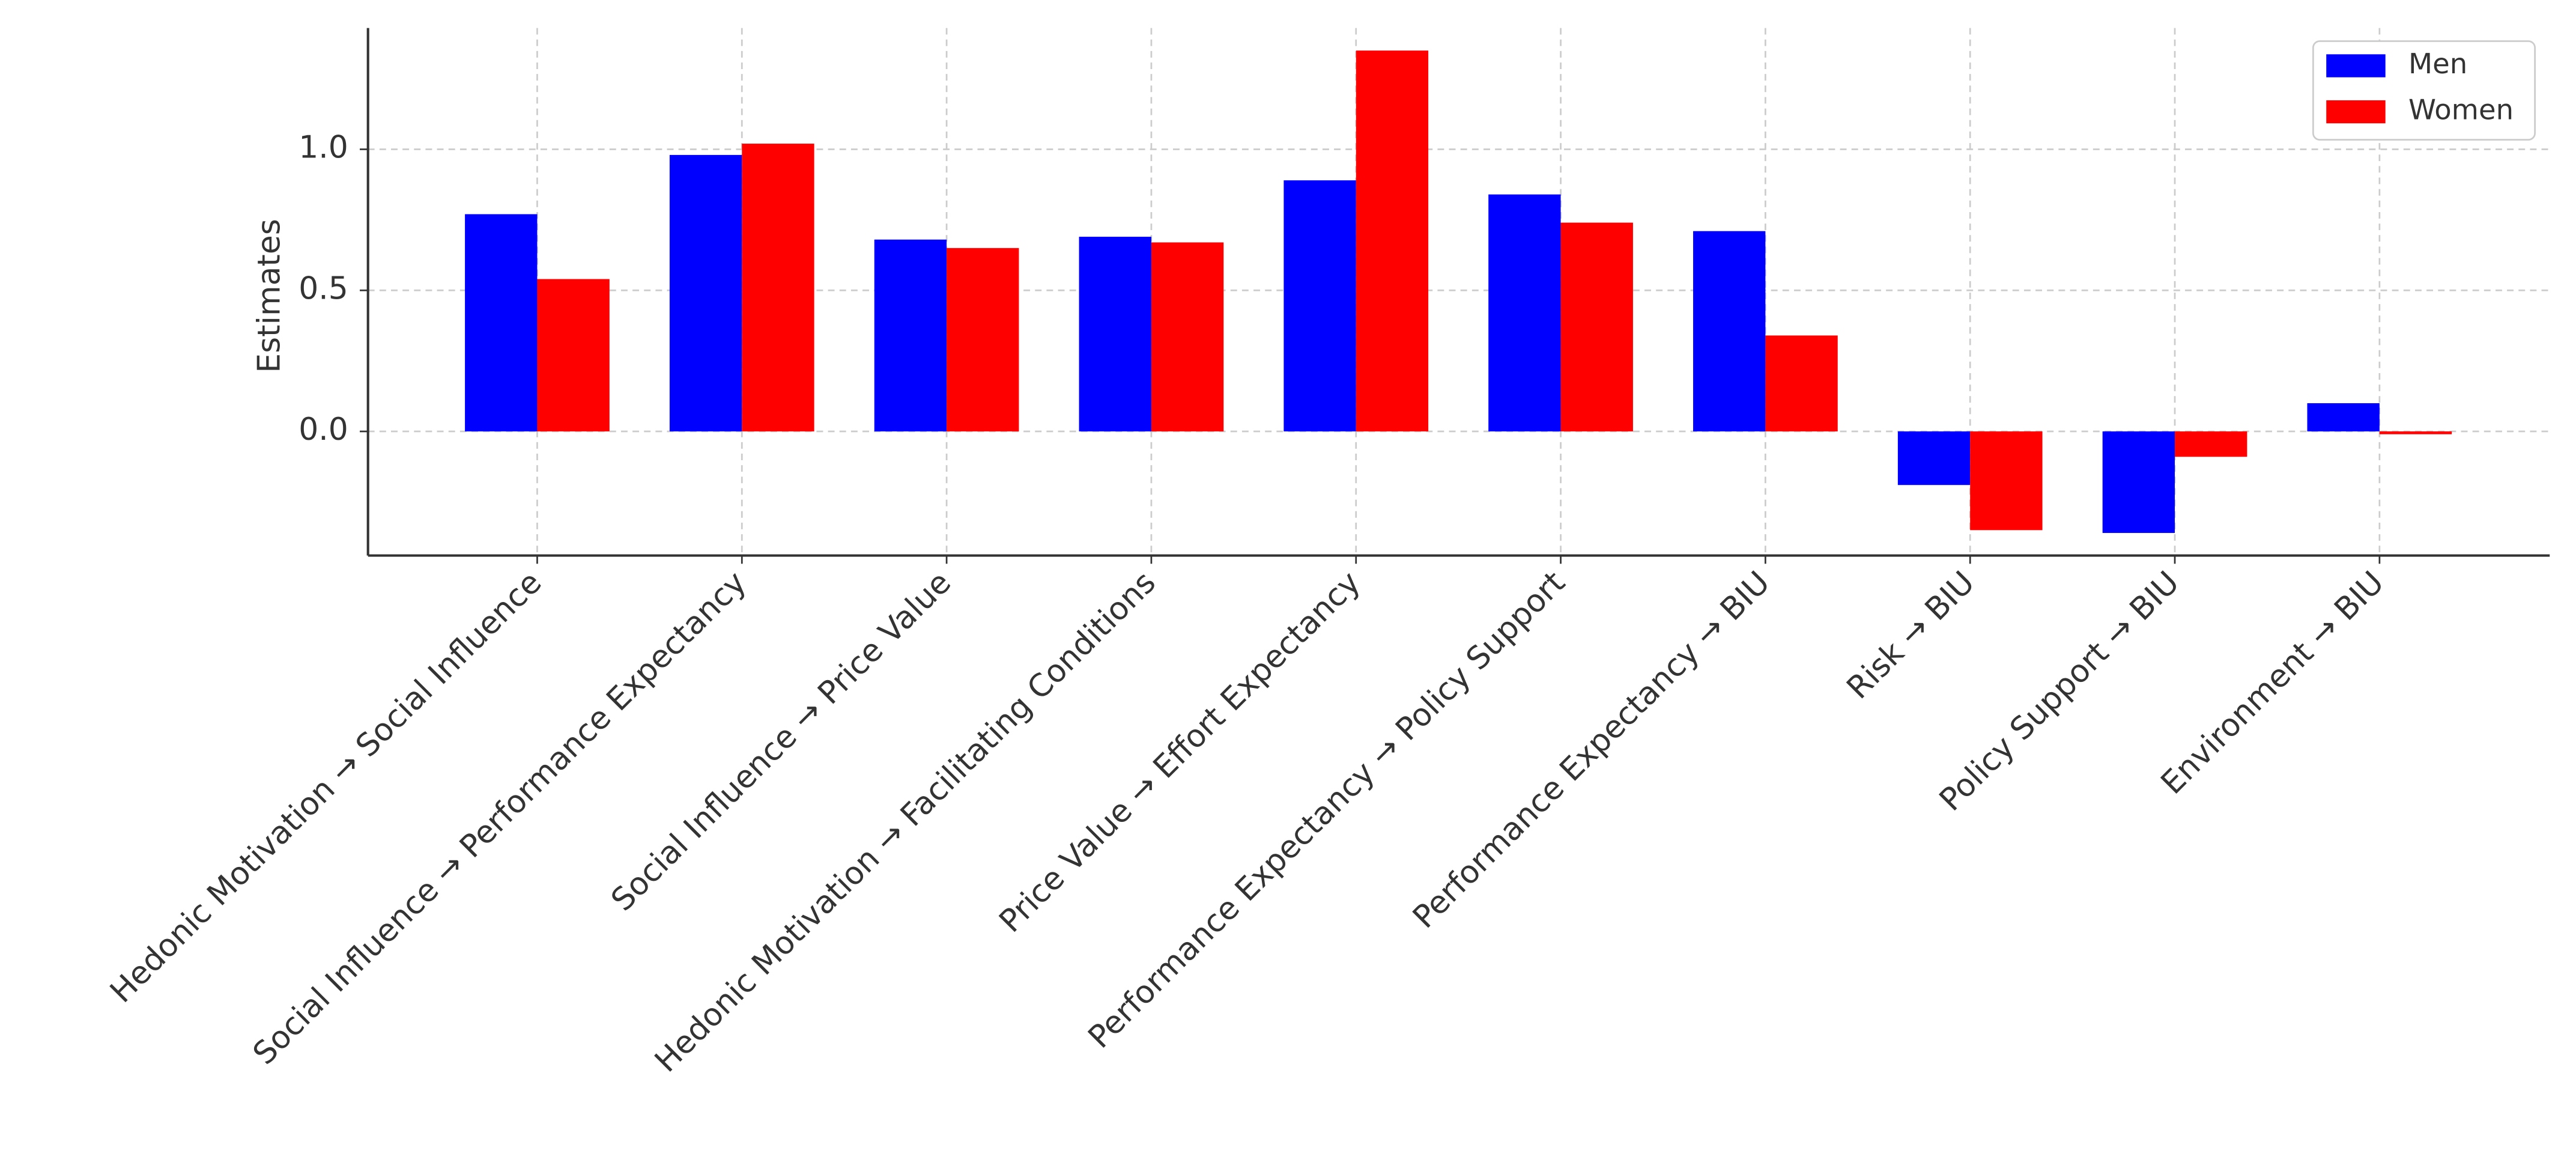 The image size is (2576, 1171). What do you see at coordinates (269, 296) in the screenshot?
I see `y-axis-label: Estimates` at bounding box center [269, 296].